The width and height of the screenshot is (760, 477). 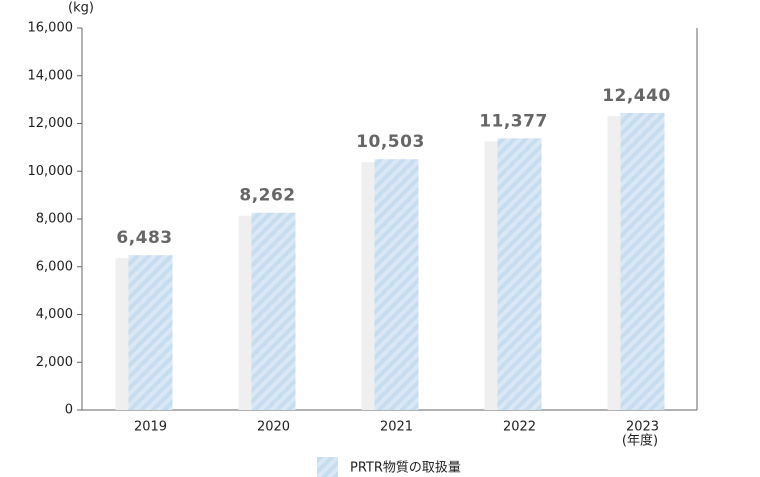 What do you see at coordinates (267, 196) in the screenshot?
I see `value-label: 8,262` at bounding box center [267, 196].